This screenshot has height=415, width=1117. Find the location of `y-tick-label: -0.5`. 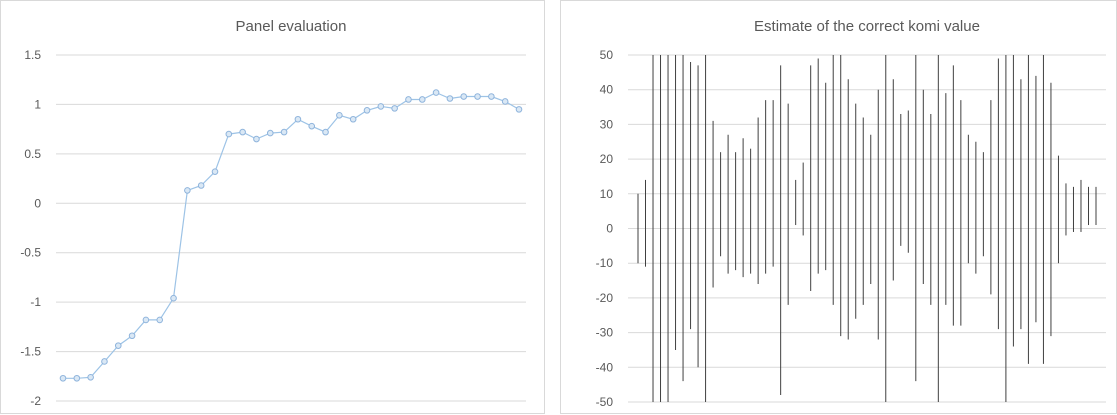

y-tick-label: -0.5 is located at coordinates (30, 253).